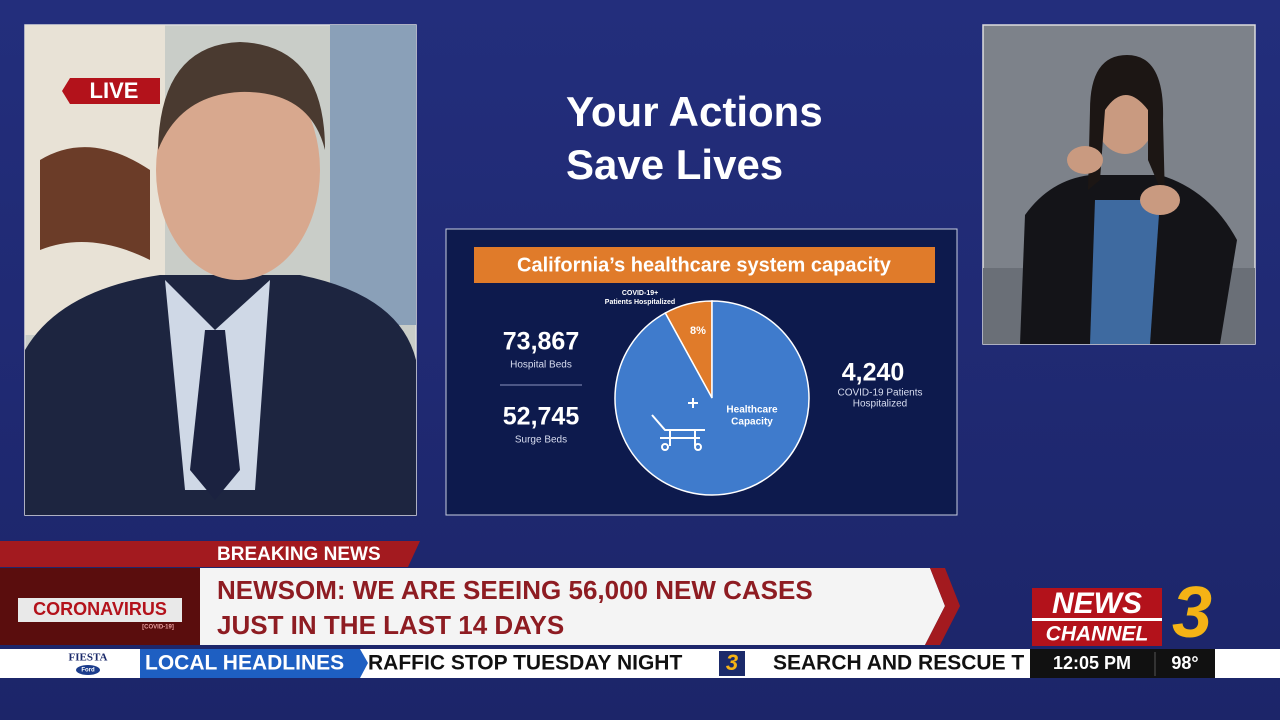 This screenshot has width=1280, height=720. I want to click on headline-edge, so click(942, 606).